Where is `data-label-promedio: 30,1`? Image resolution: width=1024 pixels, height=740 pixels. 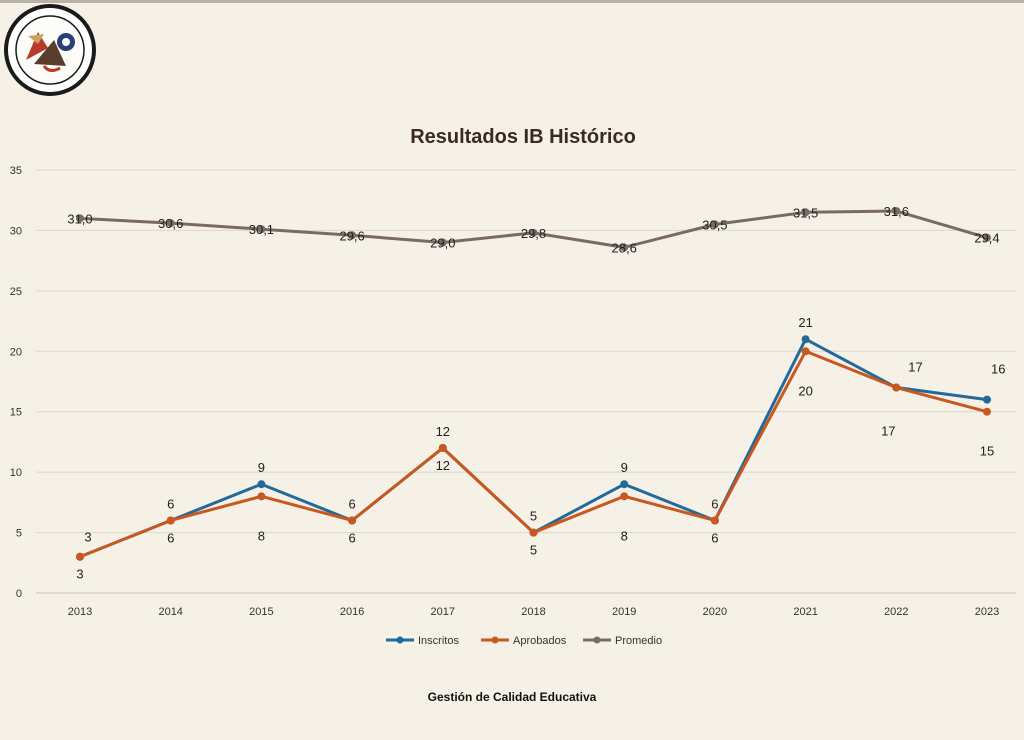
data-label-promedio: 30,1 is located at coordinates (261, 229).